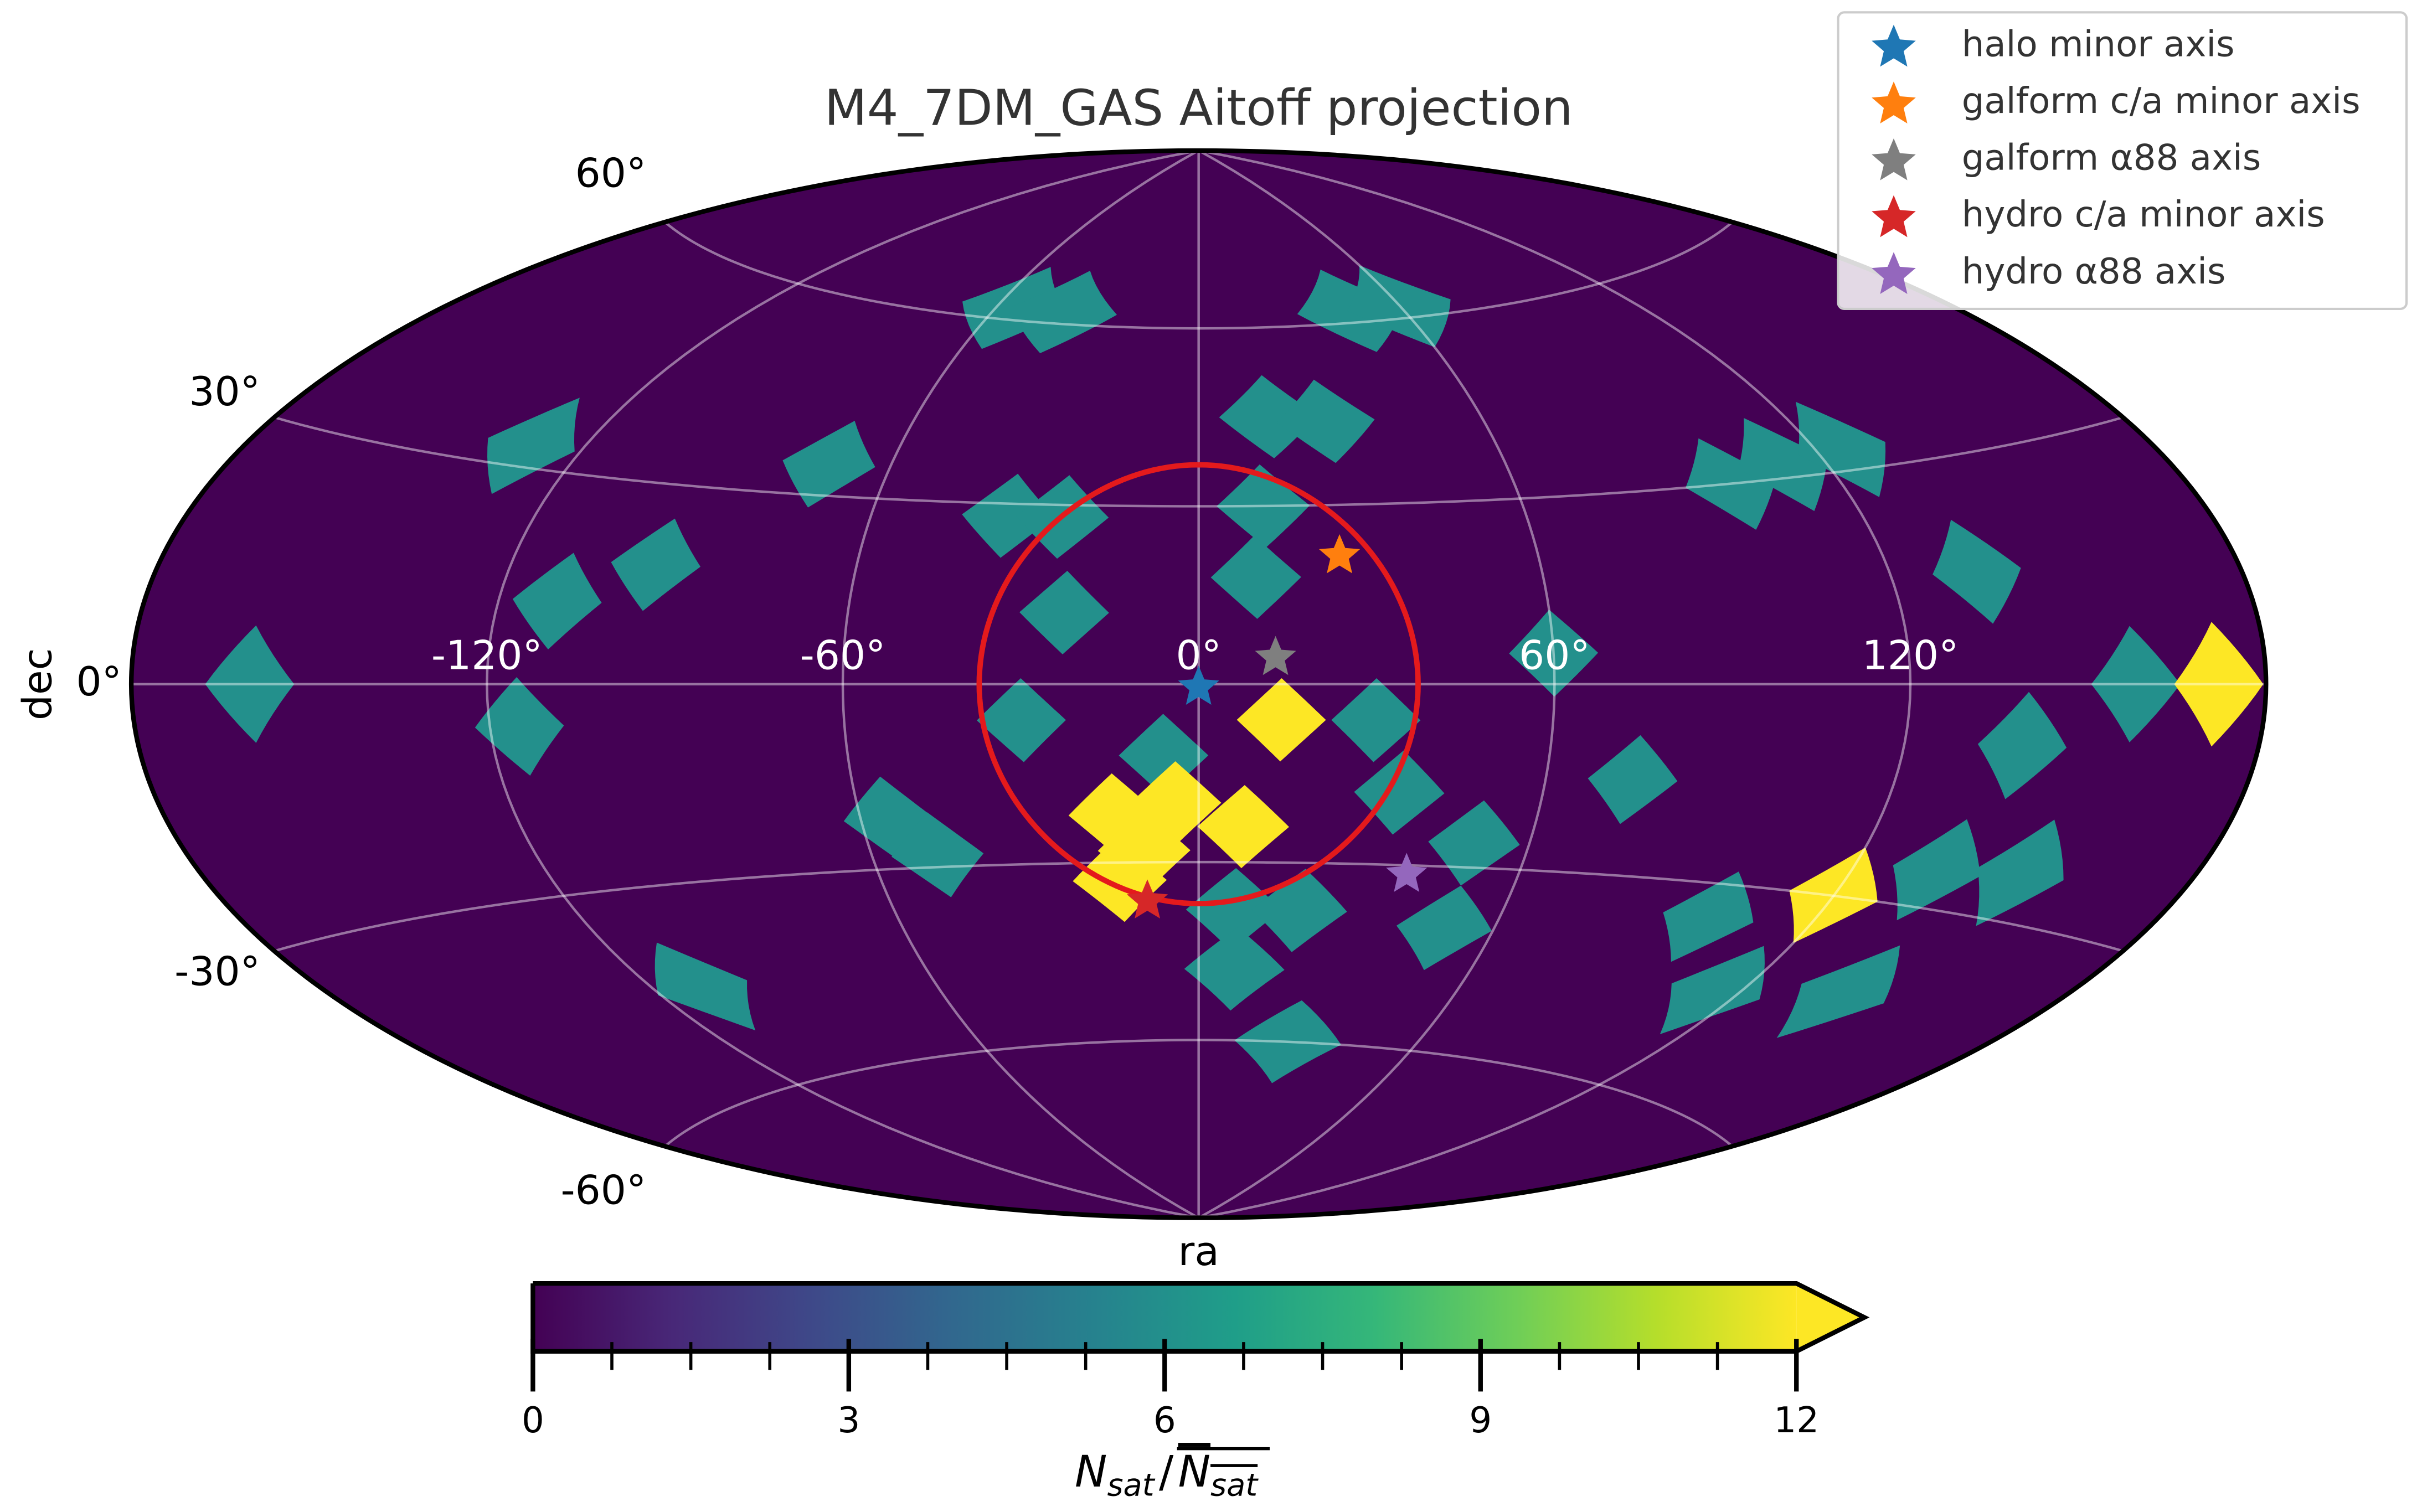  I want to click on legend-label: galform c/a minor axis, so click(2161, 101).